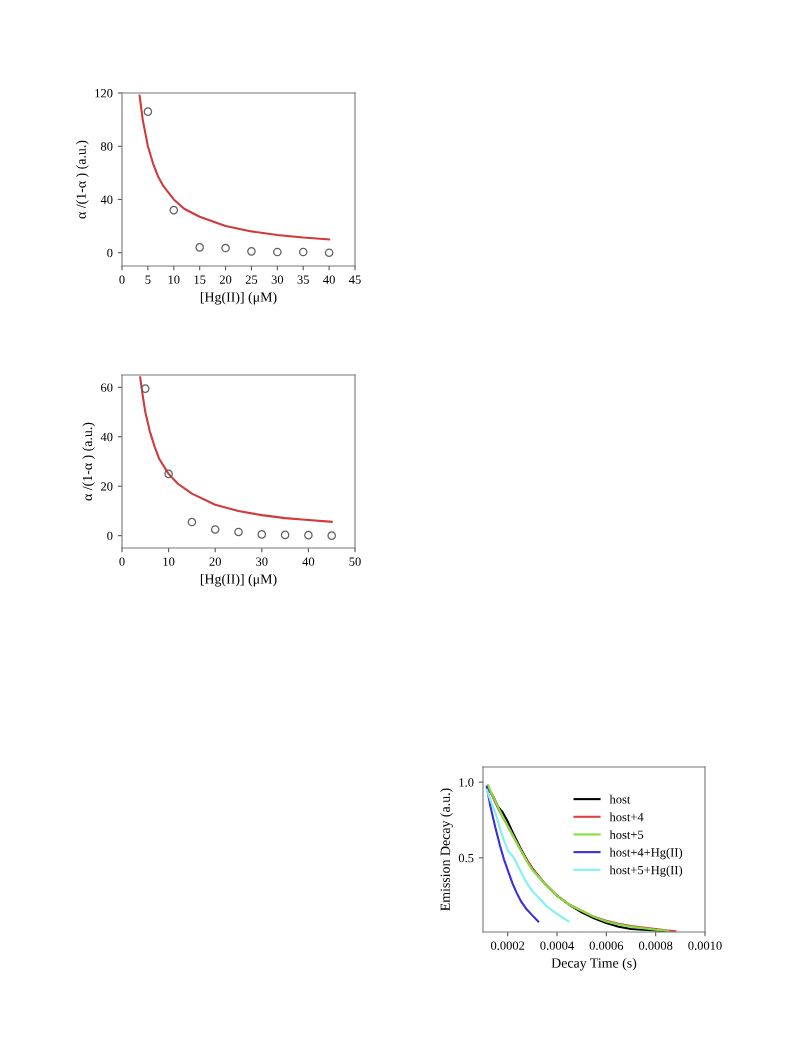  I want to click on x-tick-label: 45, so click(354, 279).